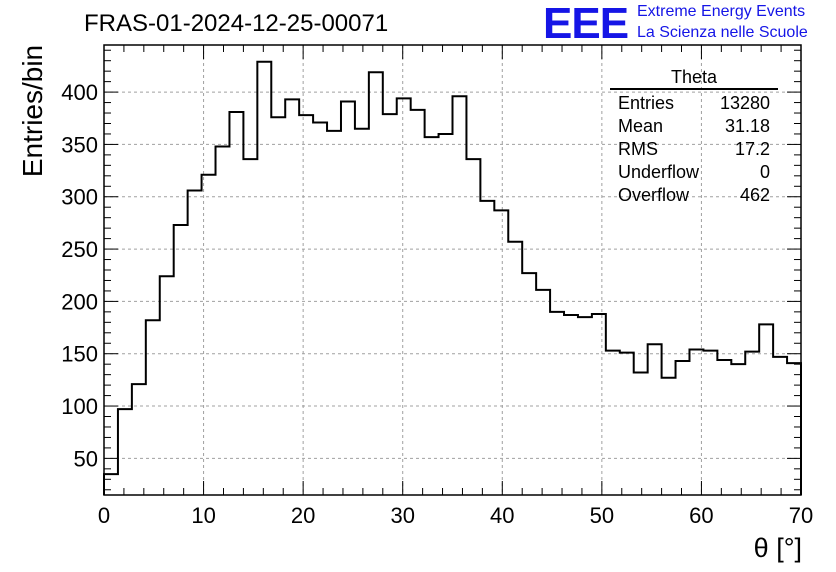 The image size is (836, 572). I want to click on x-tick-label: 30, so click(402, 515).